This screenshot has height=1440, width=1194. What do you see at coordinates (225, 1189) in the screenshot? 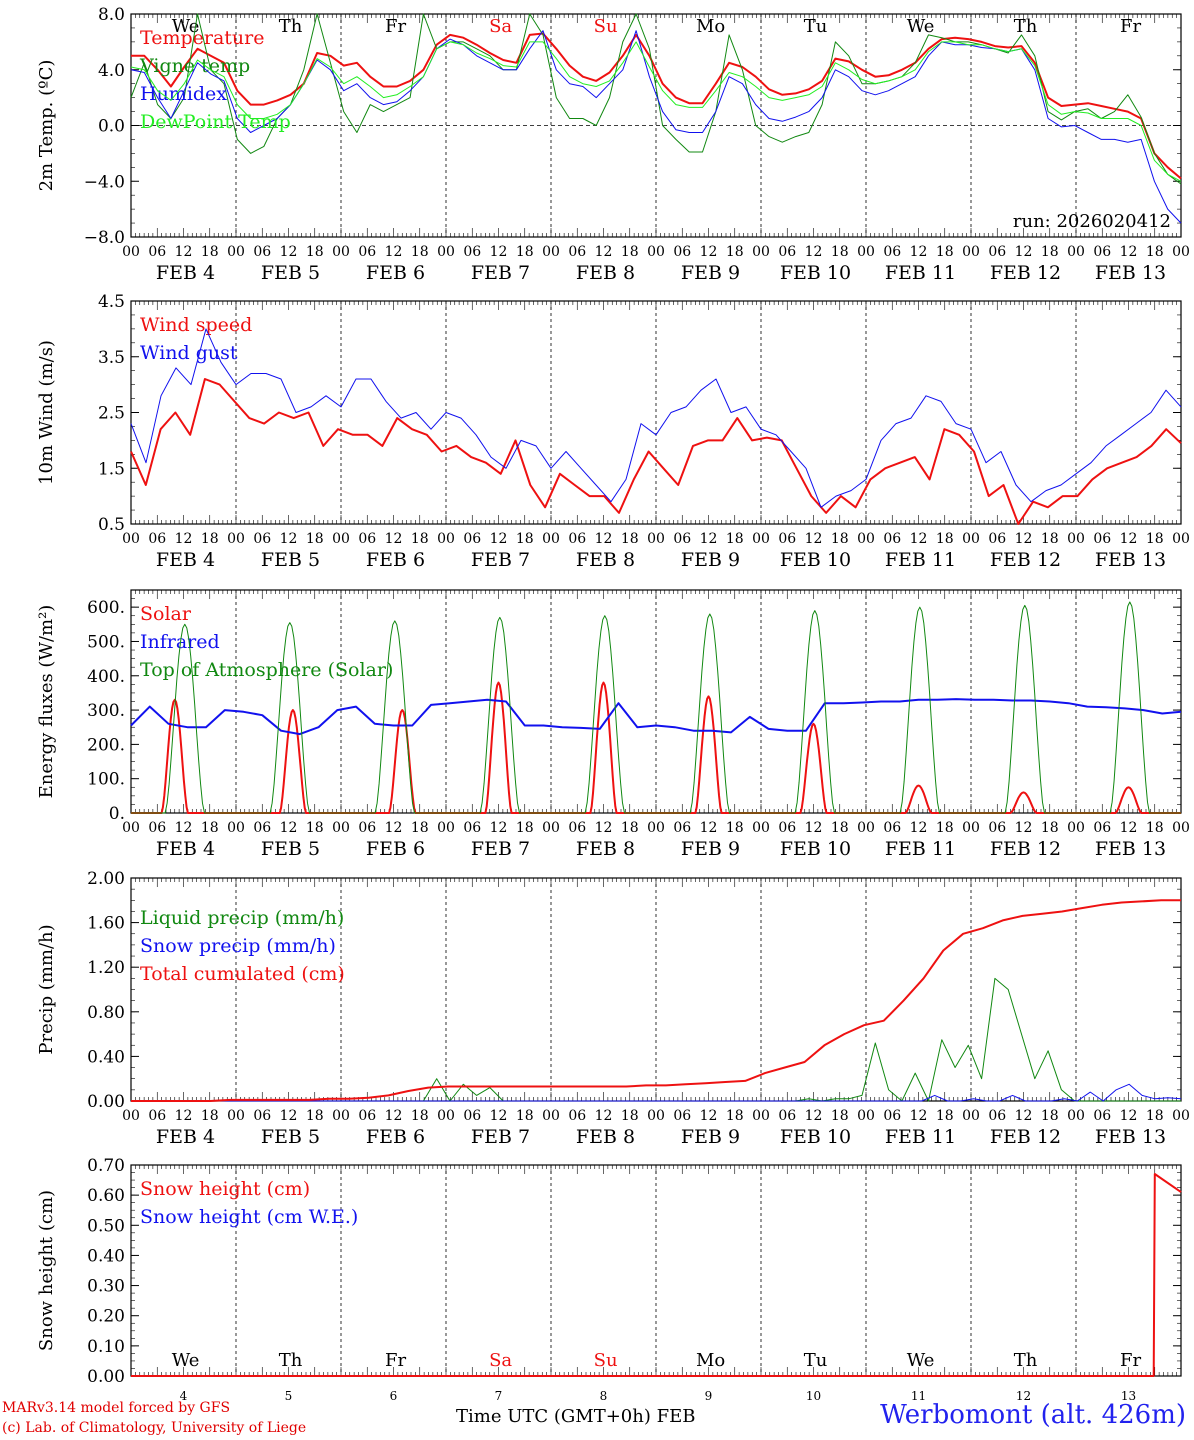
I see `legend-entry: Snow height (cm)` at bounding box center [225, 1189].